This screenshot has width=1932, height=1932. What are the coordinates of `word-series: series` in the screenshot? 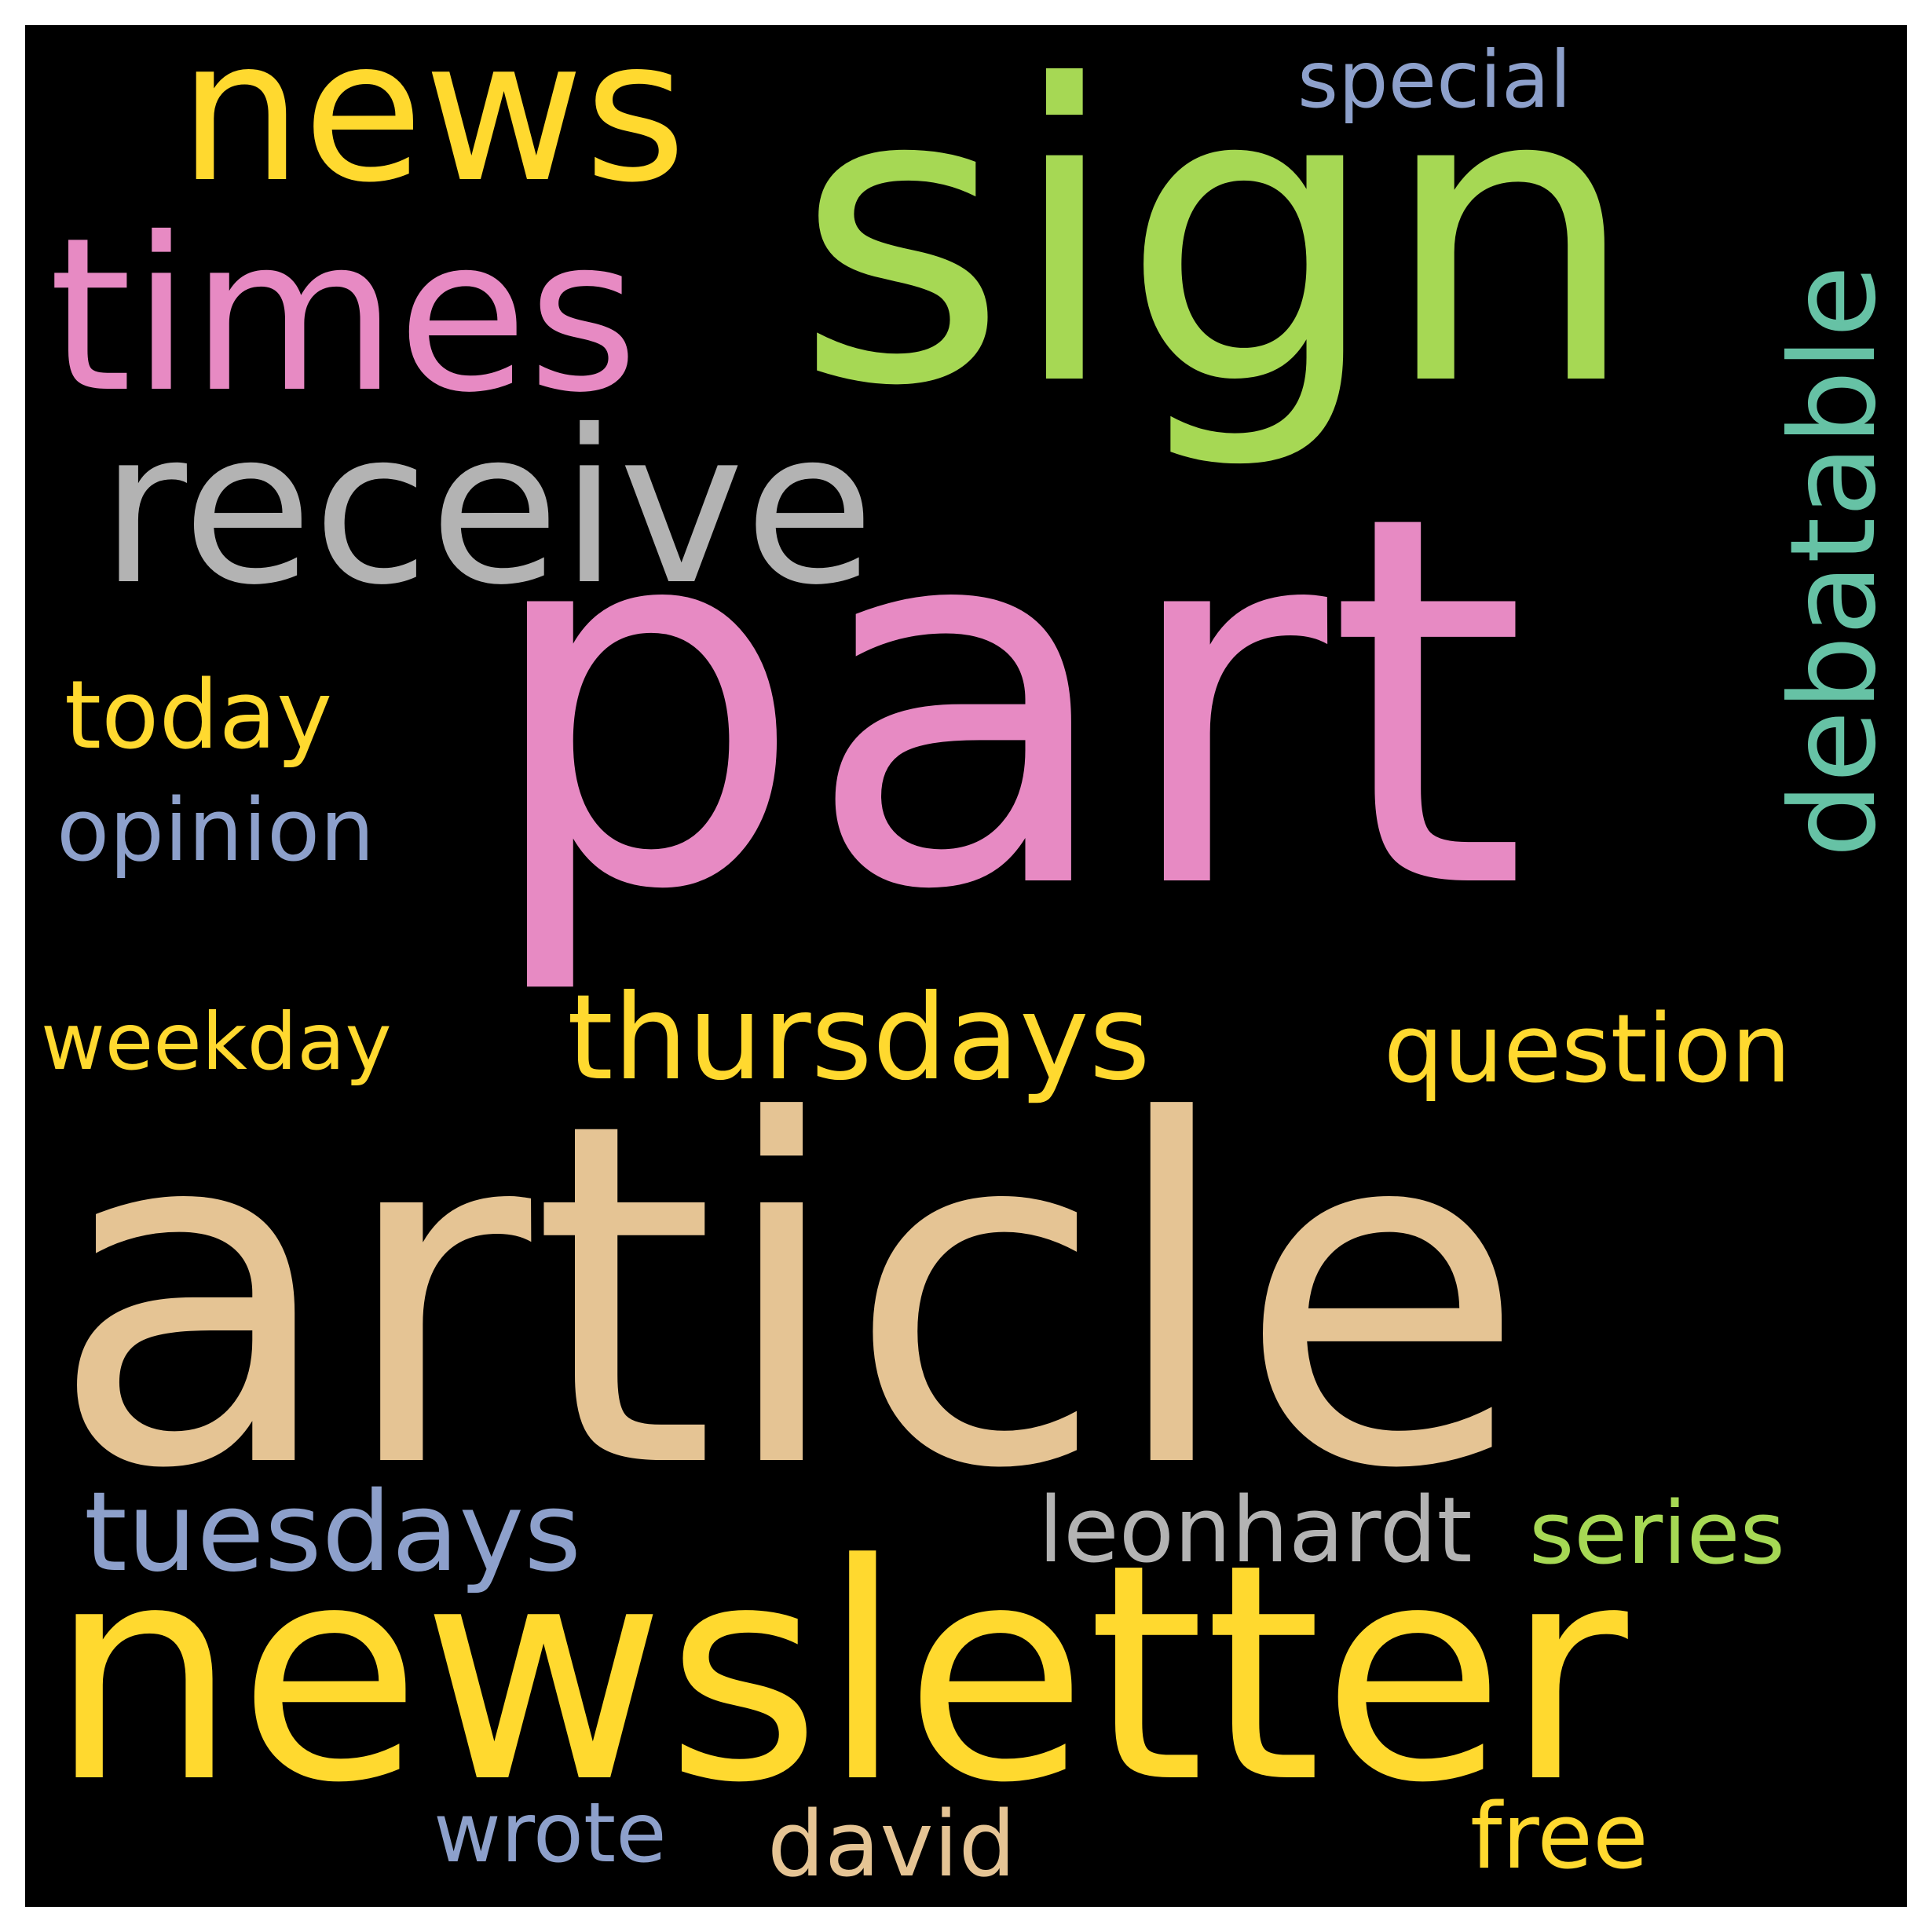 It's located at (1657, 1533).